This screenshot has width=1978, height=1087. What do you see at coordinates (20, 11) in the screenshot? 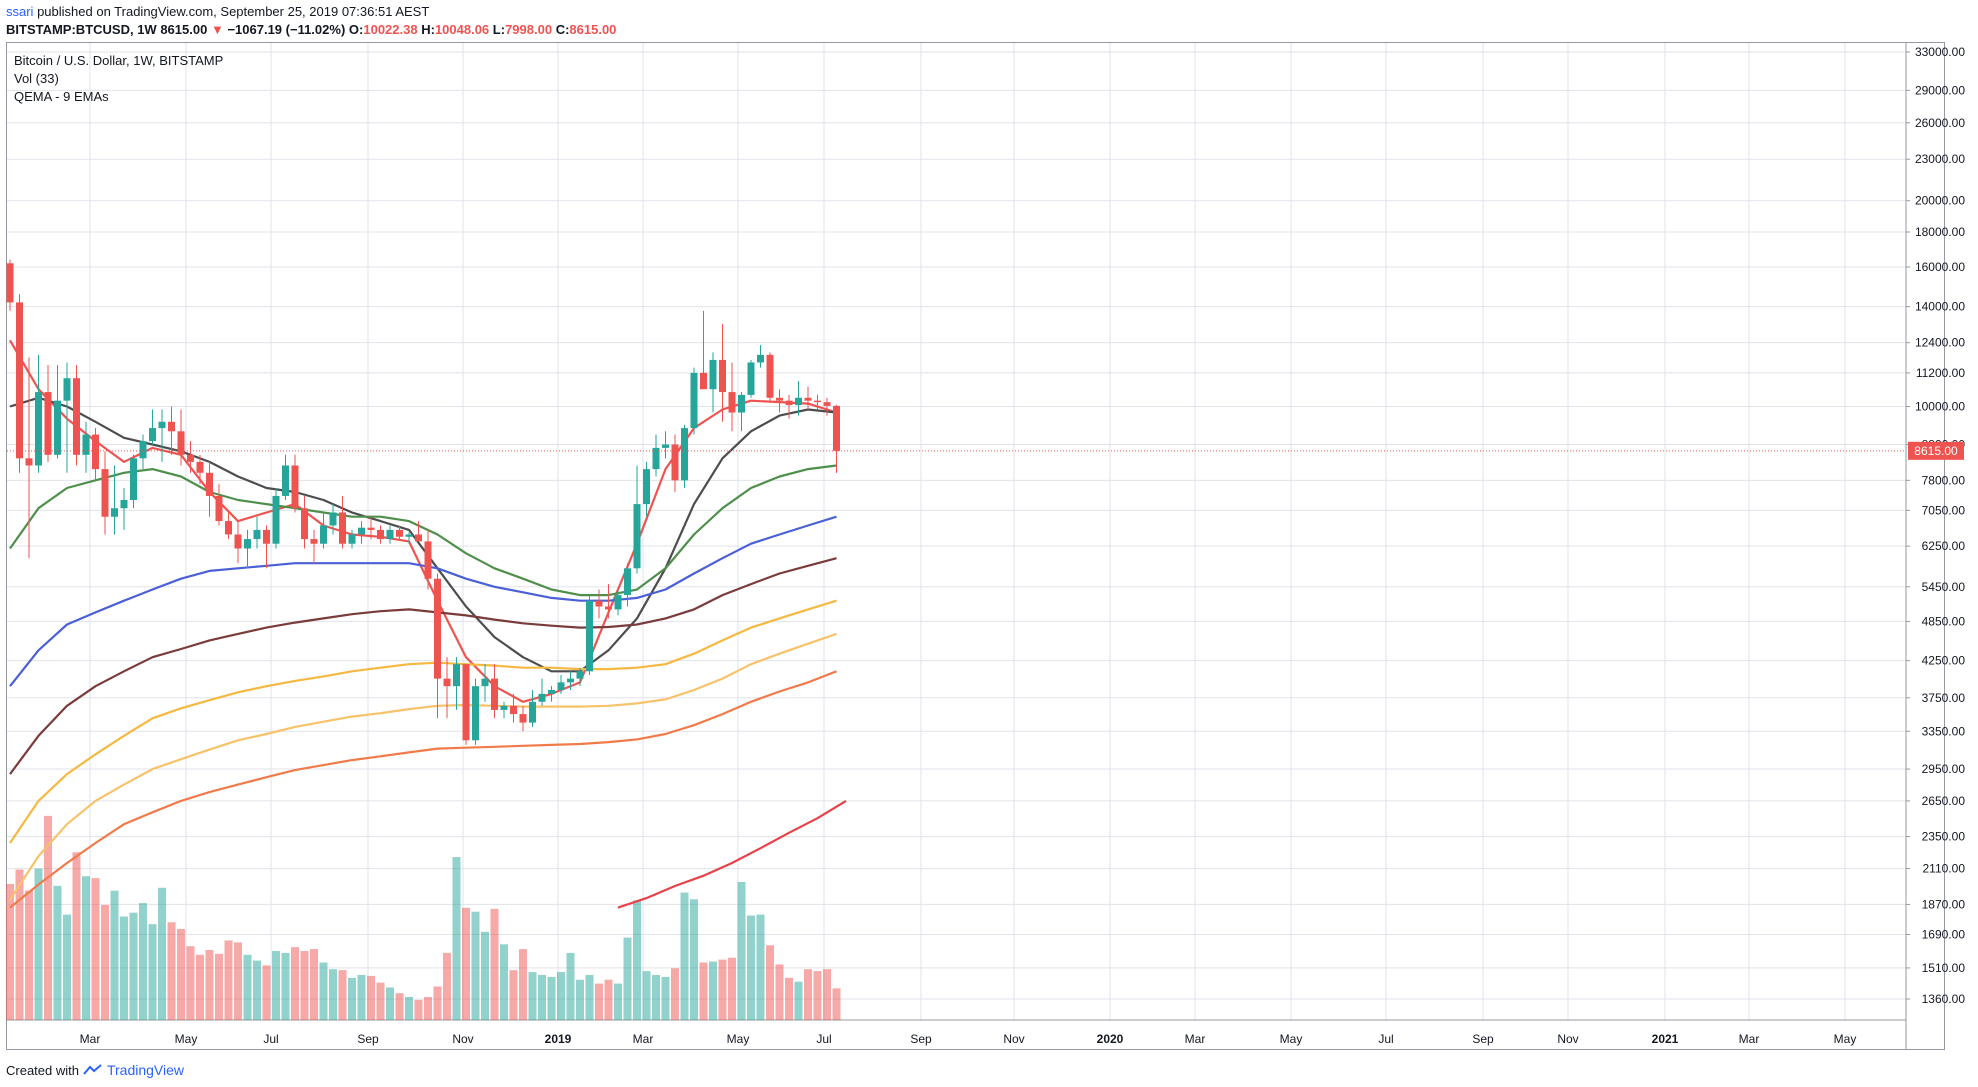
I see `author-link: ssari` at bounding box center [20, 11].